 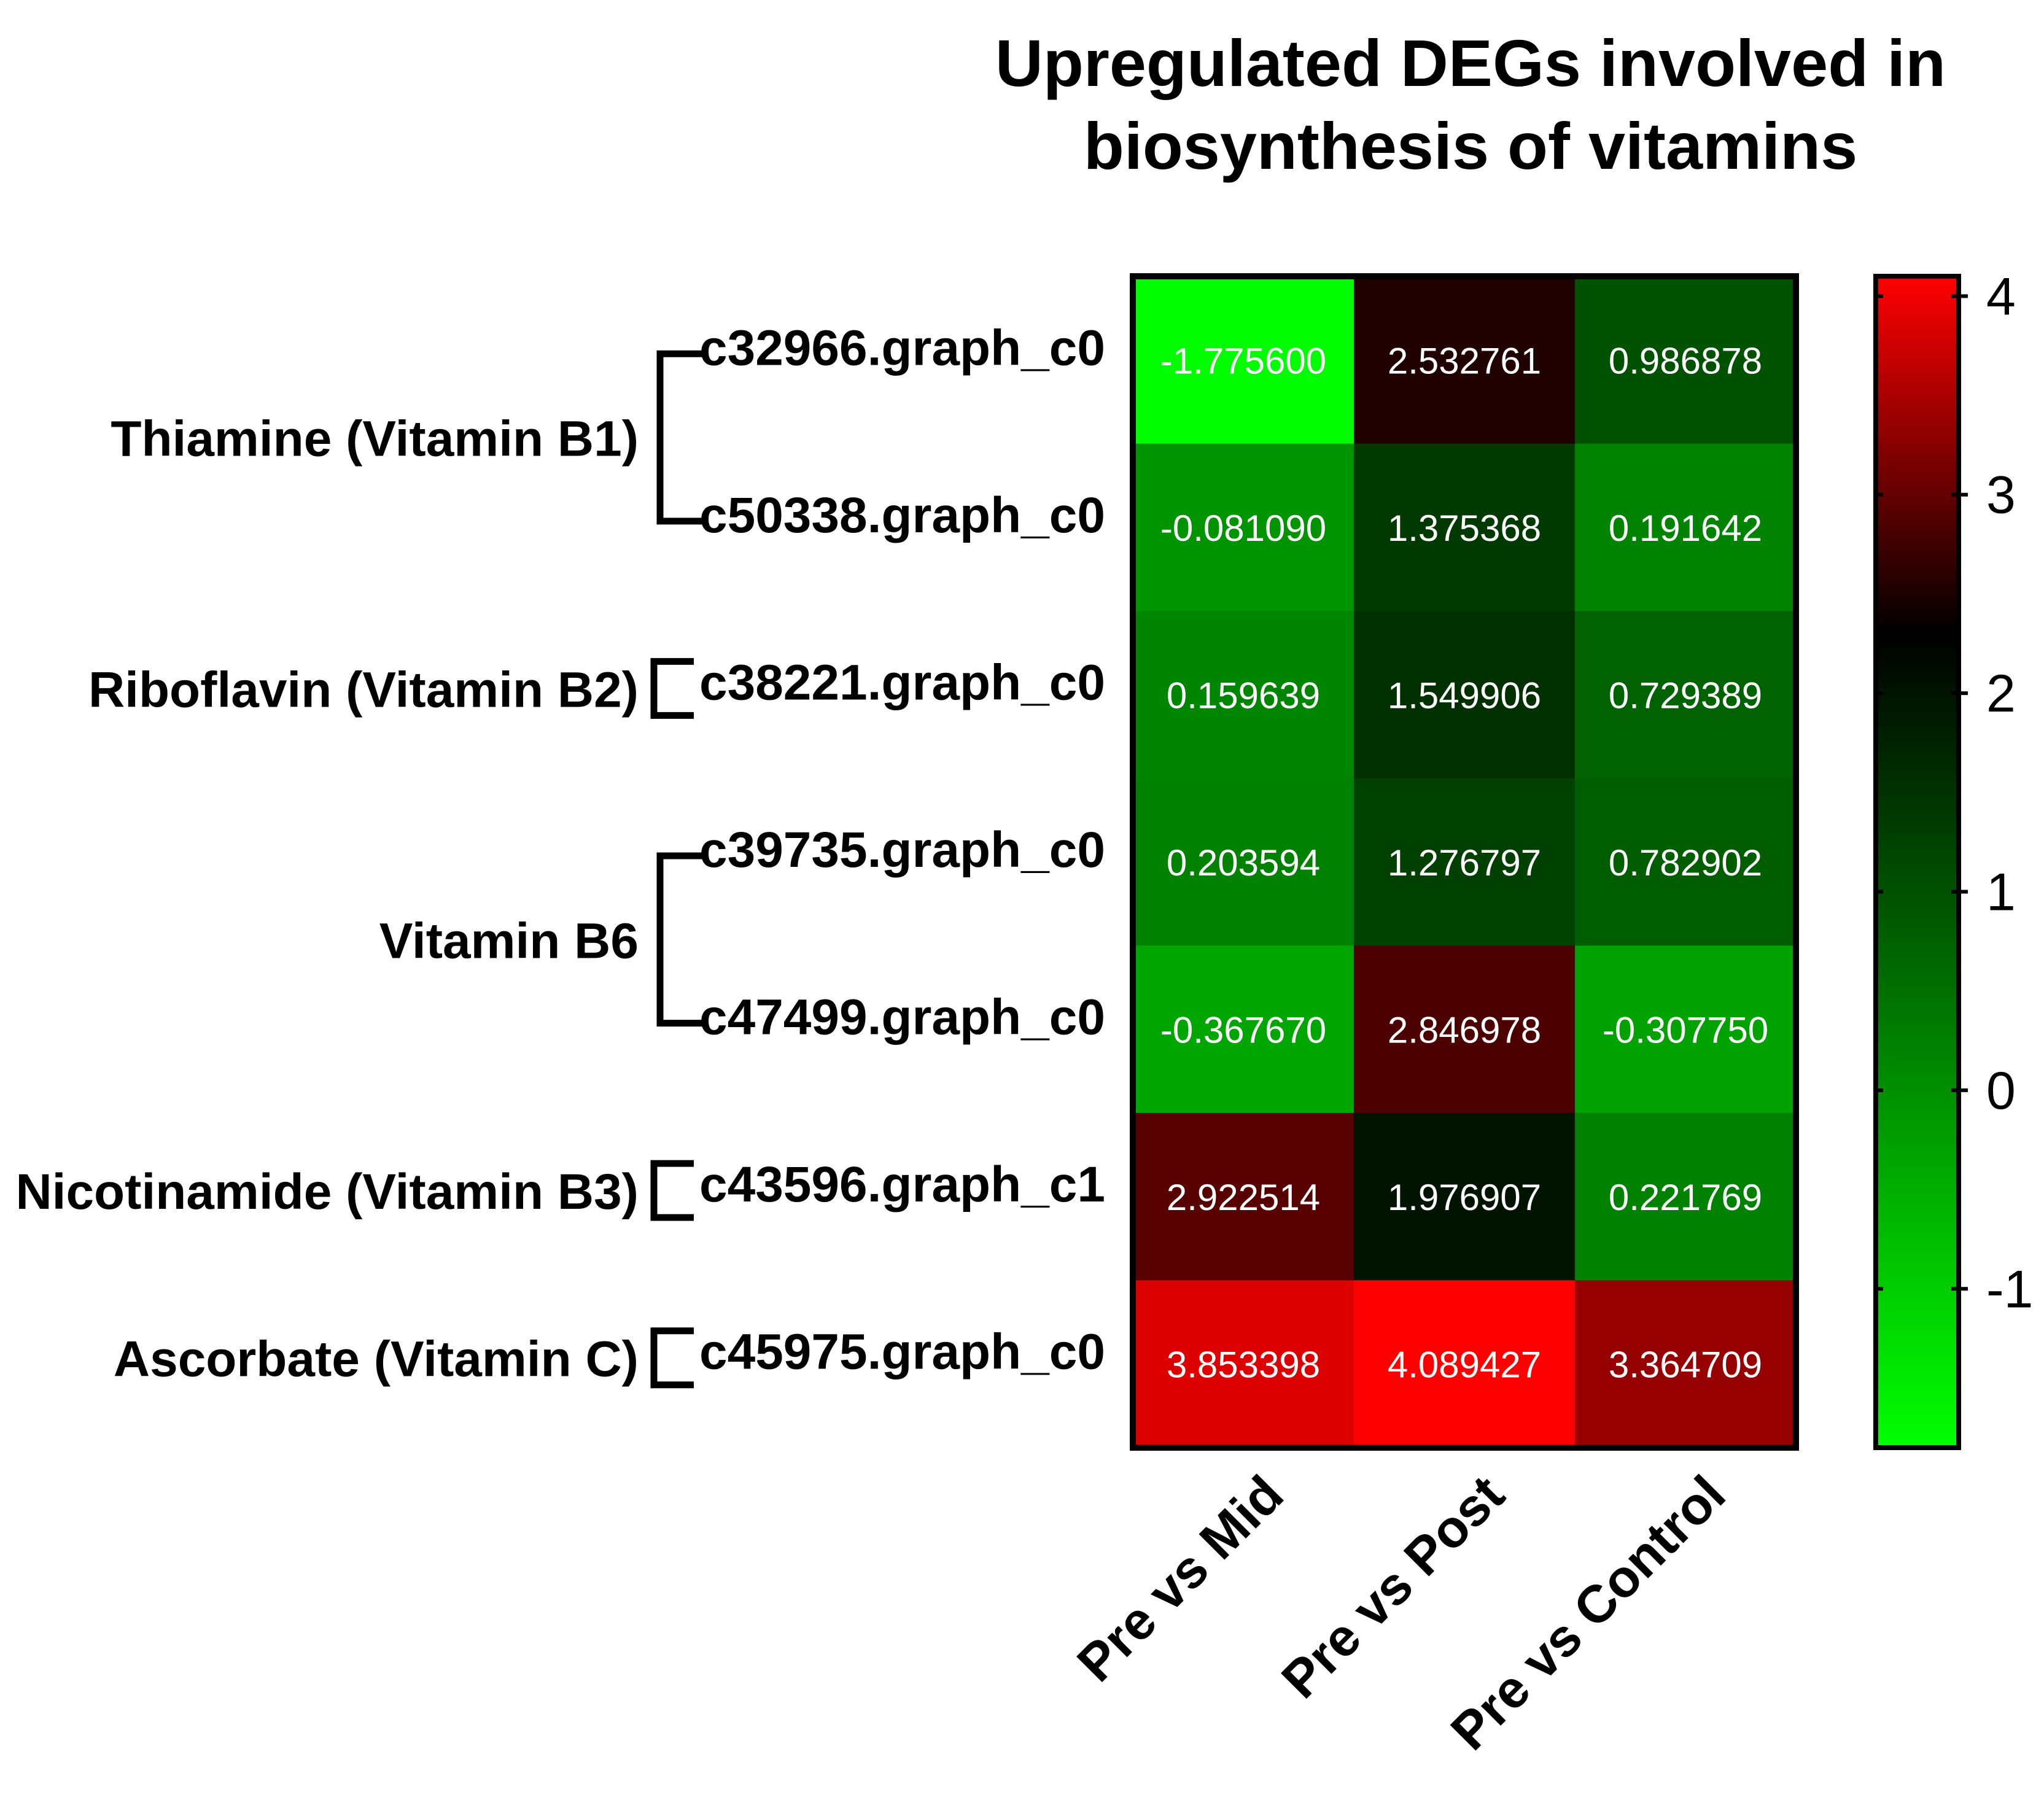 What do you see at coordinates (509, 941) in the screenshot?
I see `group-label: Vitamin B6` at bounding box center [509, 941].